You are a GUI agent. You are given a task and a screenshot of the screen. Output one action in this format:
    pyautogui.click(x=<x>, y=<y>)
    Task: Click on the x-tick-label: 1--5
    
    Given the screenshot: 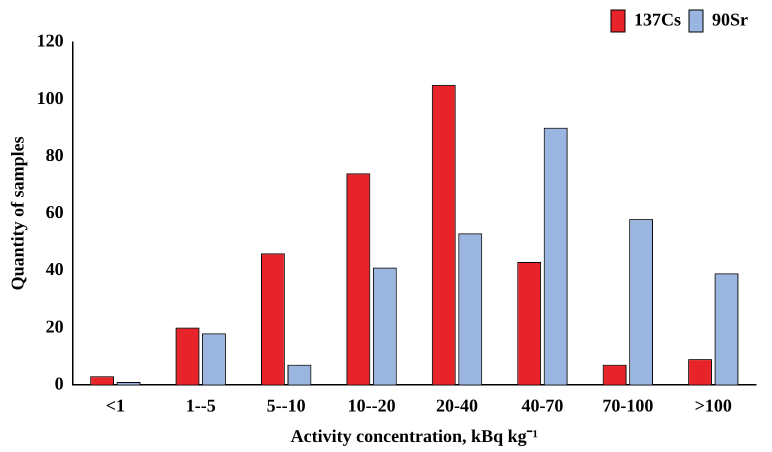 What is the action you would take?
    pyautogui.click(x=201, y=405)
    